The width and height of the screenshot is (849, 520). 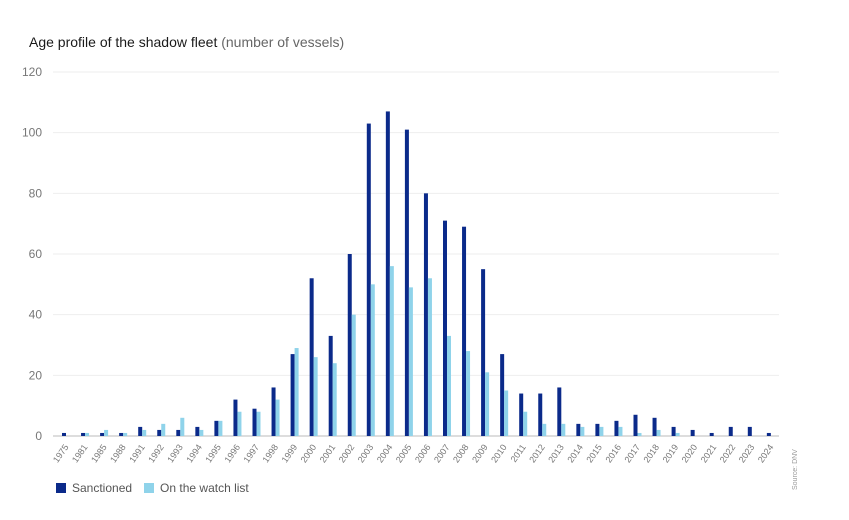 I want to click on y-tick-label: 60, so click(x=36, y=254).